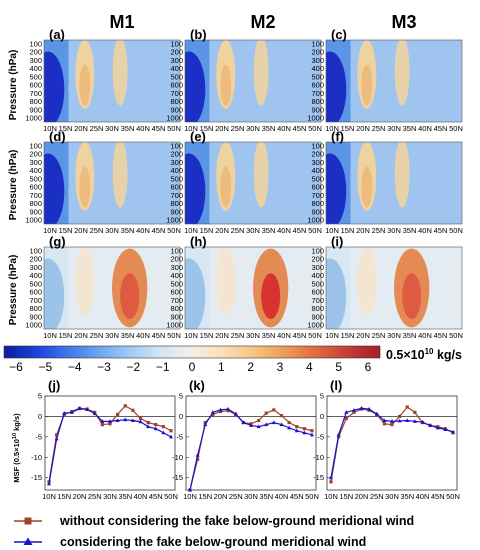 The width and height of the screenshot is (480, 550). What do you see at coordinates (40, 416) in the screenshot?
I see `msf-tick-label: 0` at bounding box center [40, 416].